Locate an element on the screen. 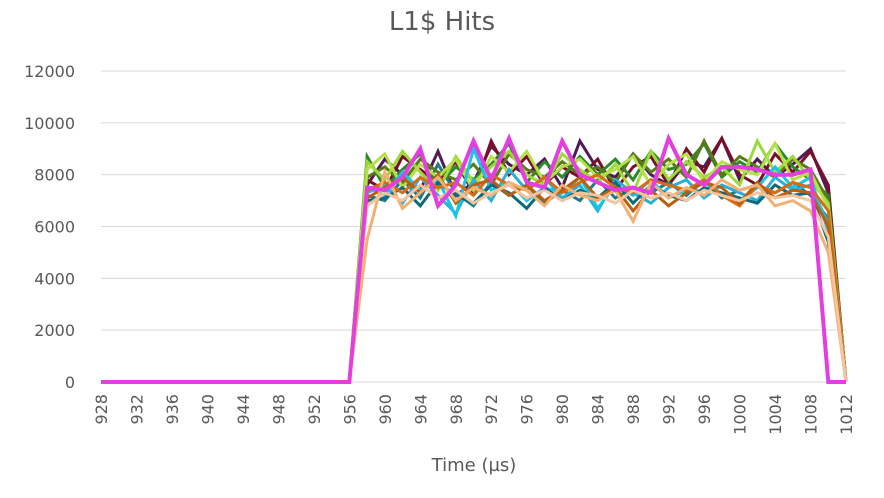  y-tick-label: 2000 is located at coordinates (54, 330).